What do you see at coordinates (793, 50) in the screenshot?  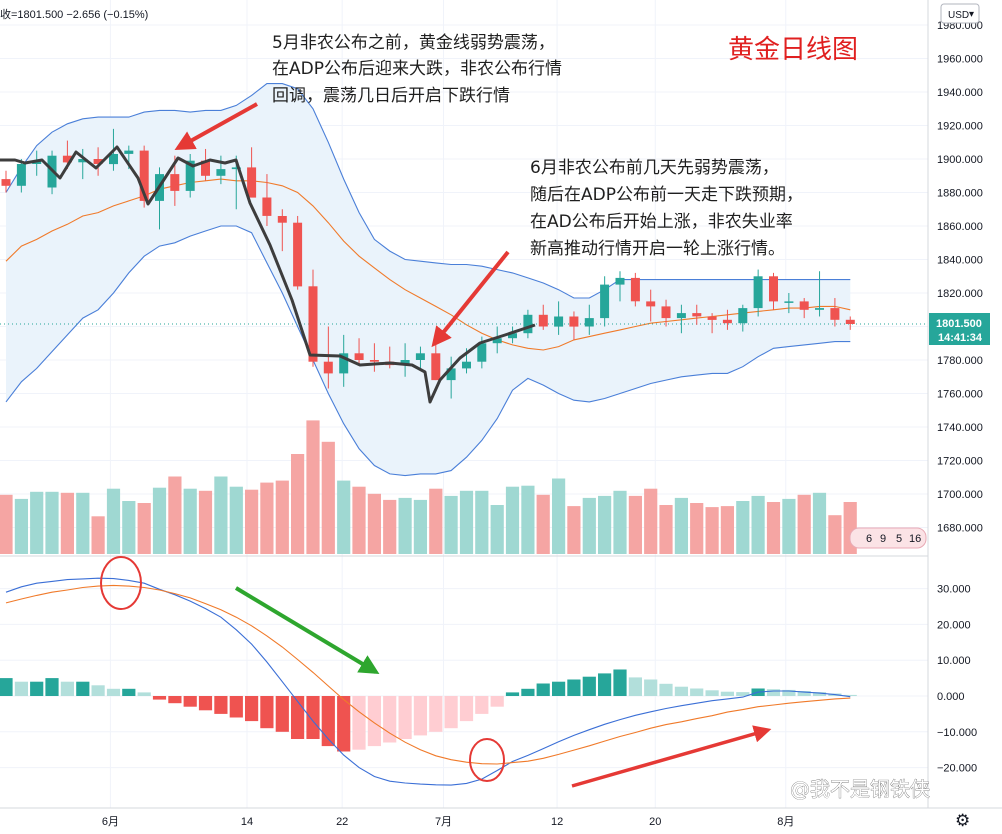 I see `chart-title: 黄金日线图` at bounding box center [793, 50].